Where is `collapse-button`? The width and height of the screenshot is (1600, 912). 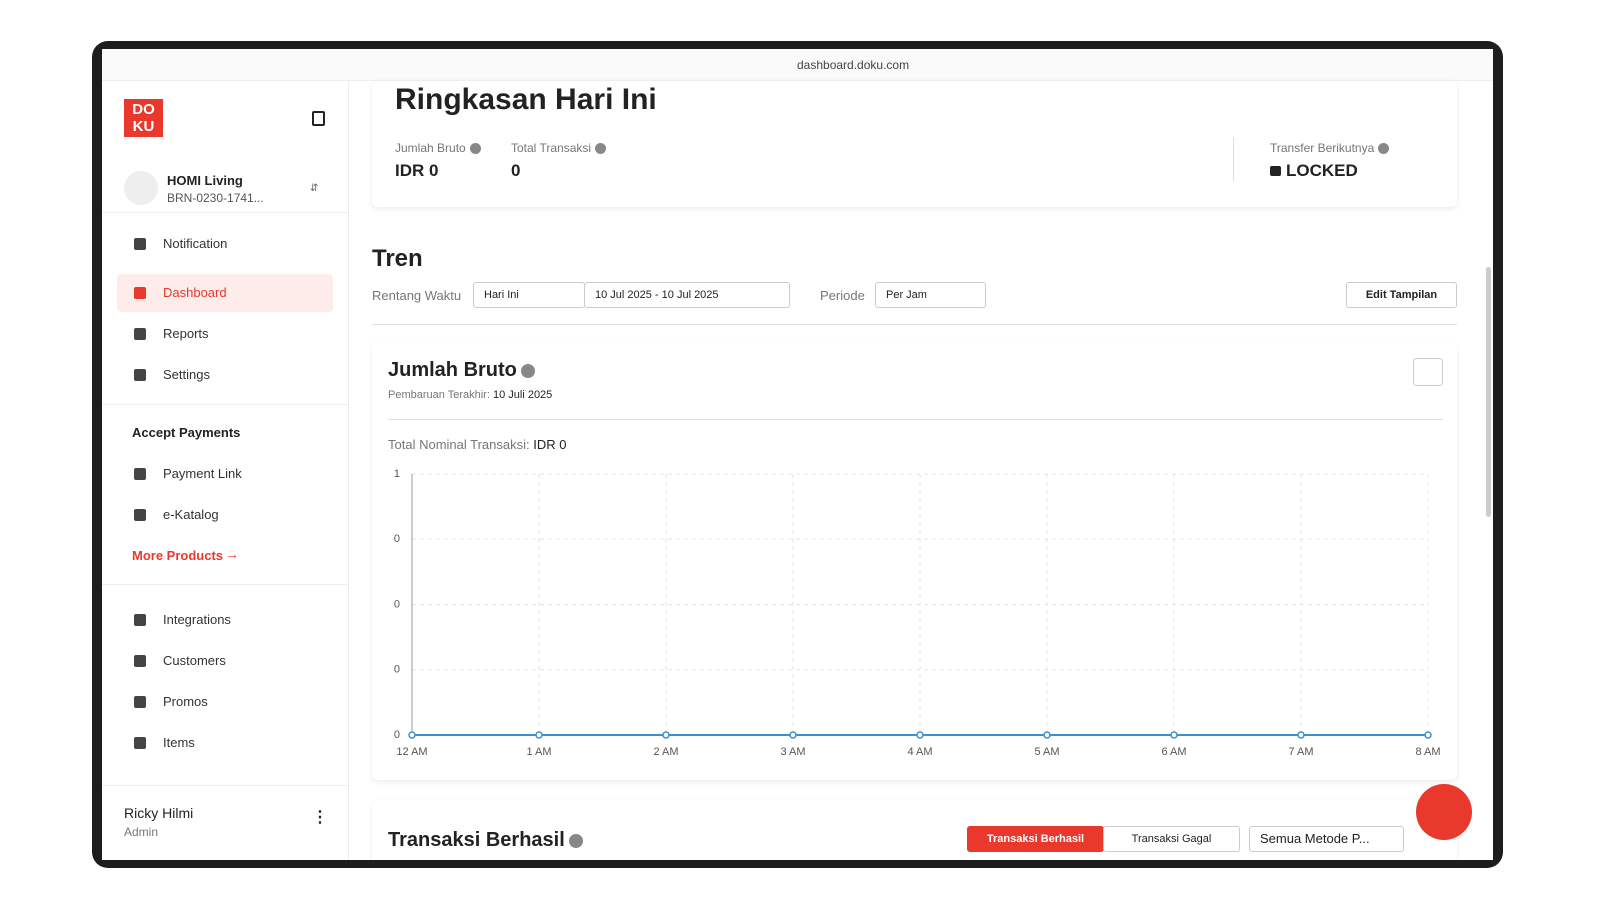 collapse-button is located at coordinates (318, 118).